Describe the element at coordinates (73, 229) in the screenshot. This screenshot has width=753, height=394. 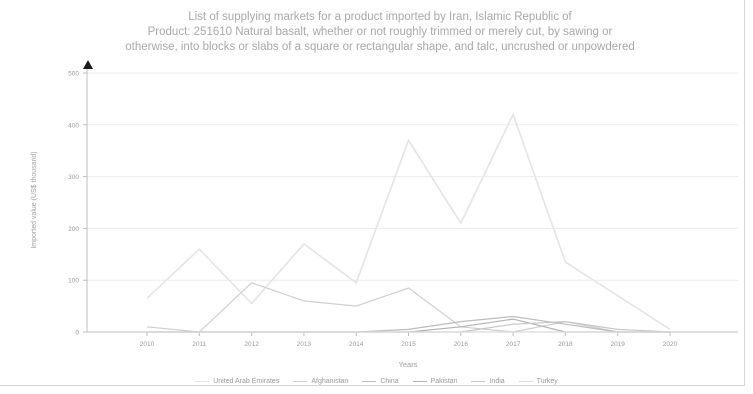
I see `y-tick-label: 200` at that location.